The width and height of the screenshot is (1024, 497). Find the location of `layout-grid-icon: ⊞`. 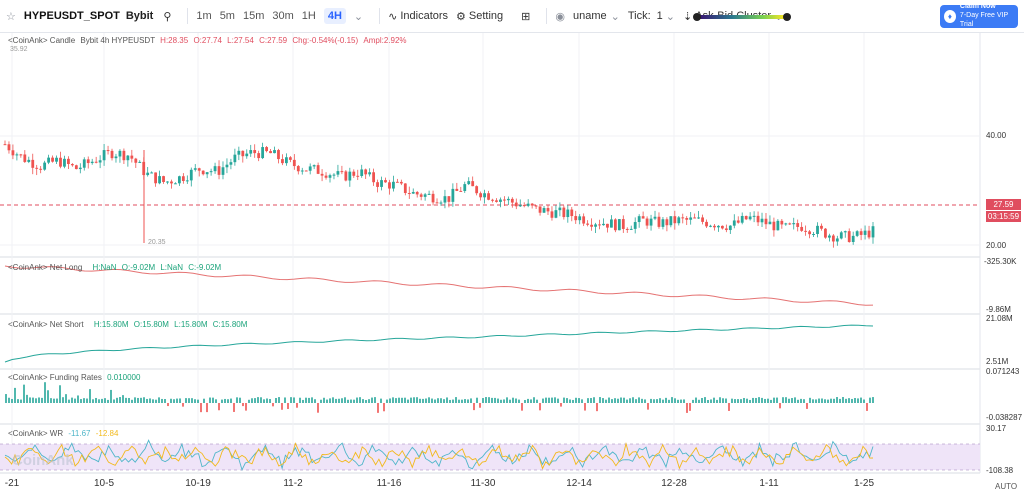

layout-grid-icon: ⊞ is located at coordinates (526, 16).